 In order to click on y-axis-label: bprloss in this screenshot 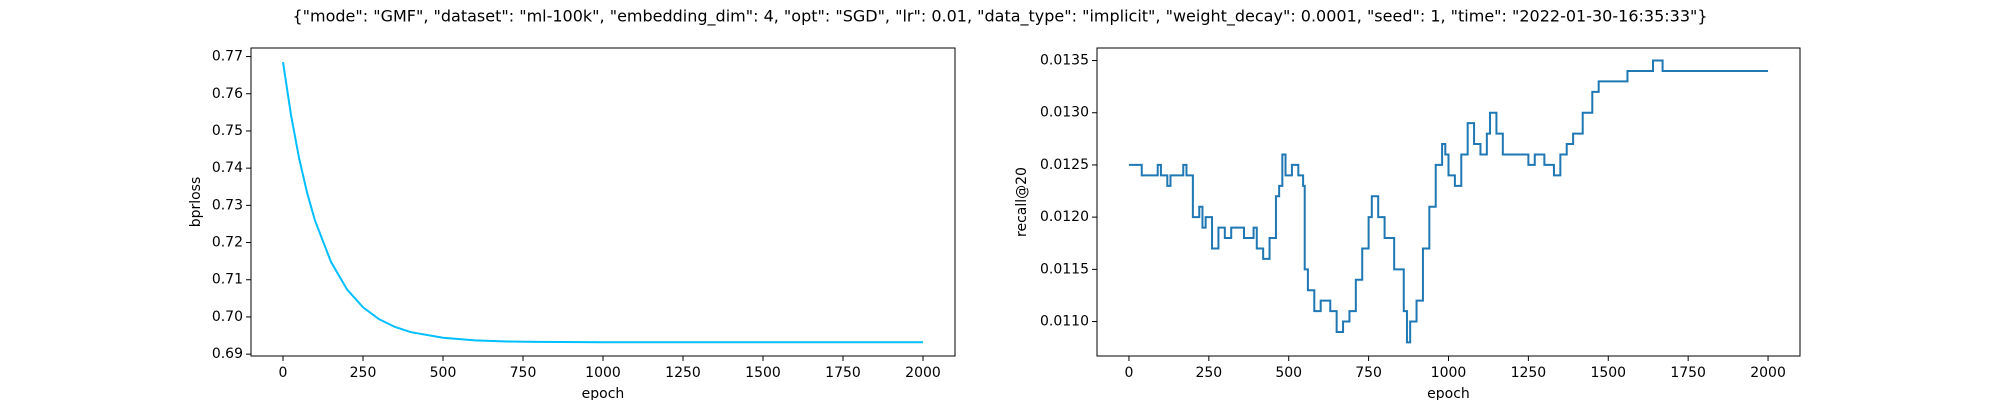, I will do `click(196, 202)`.